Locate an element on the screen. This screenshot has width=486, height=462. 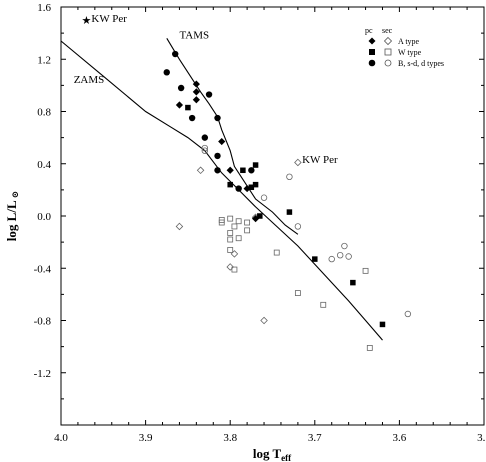
legend-b-primary-circle is located at coordinates (372, 63).